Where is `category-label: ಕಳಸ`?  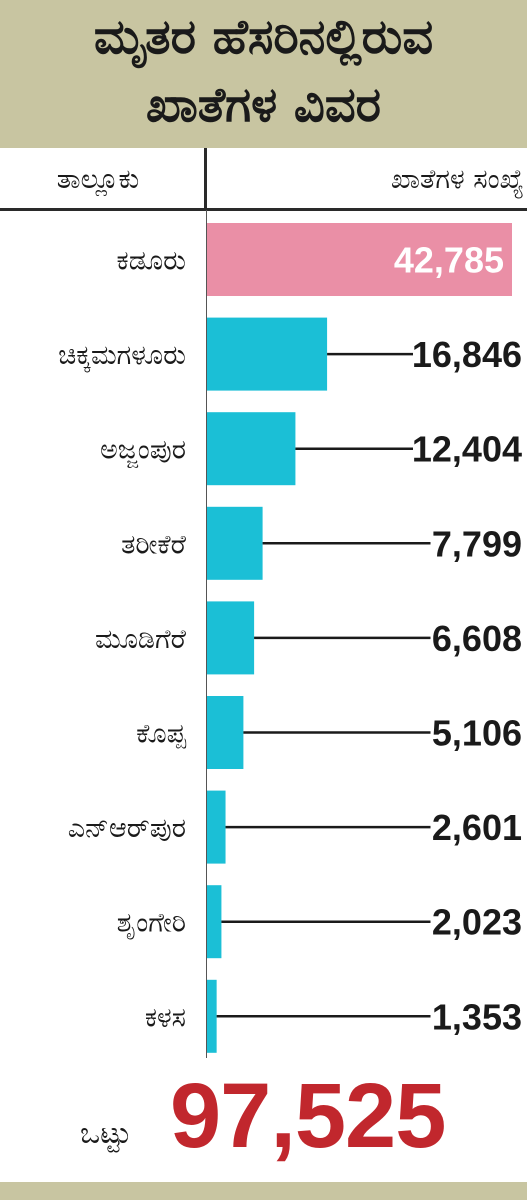 category-label: ಕಳಸ is located at coordinates (165, 1017).